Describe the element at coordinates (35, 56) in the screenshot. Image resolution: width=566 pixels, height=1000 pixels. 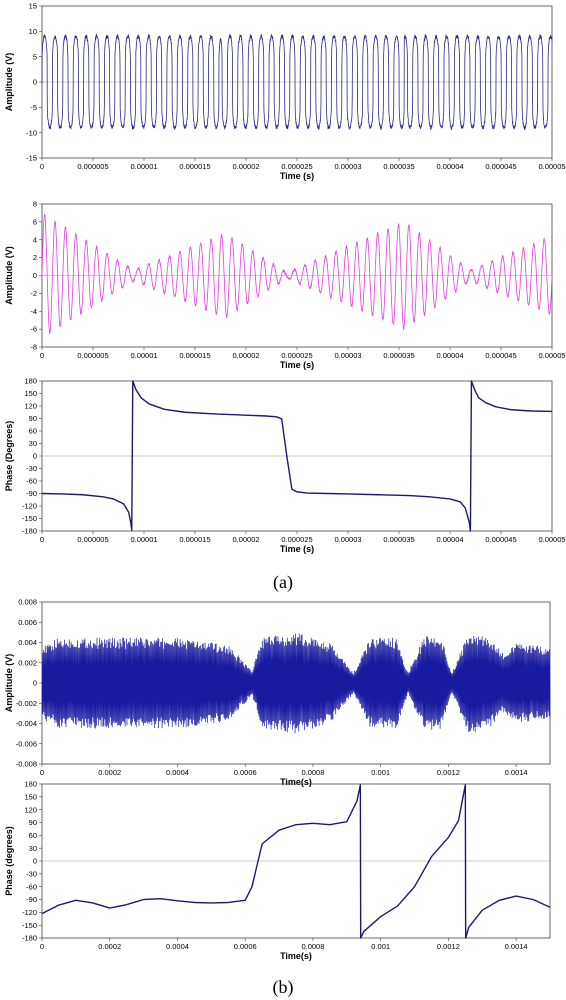
I see `c0-y-tick-label: 5` at that location.